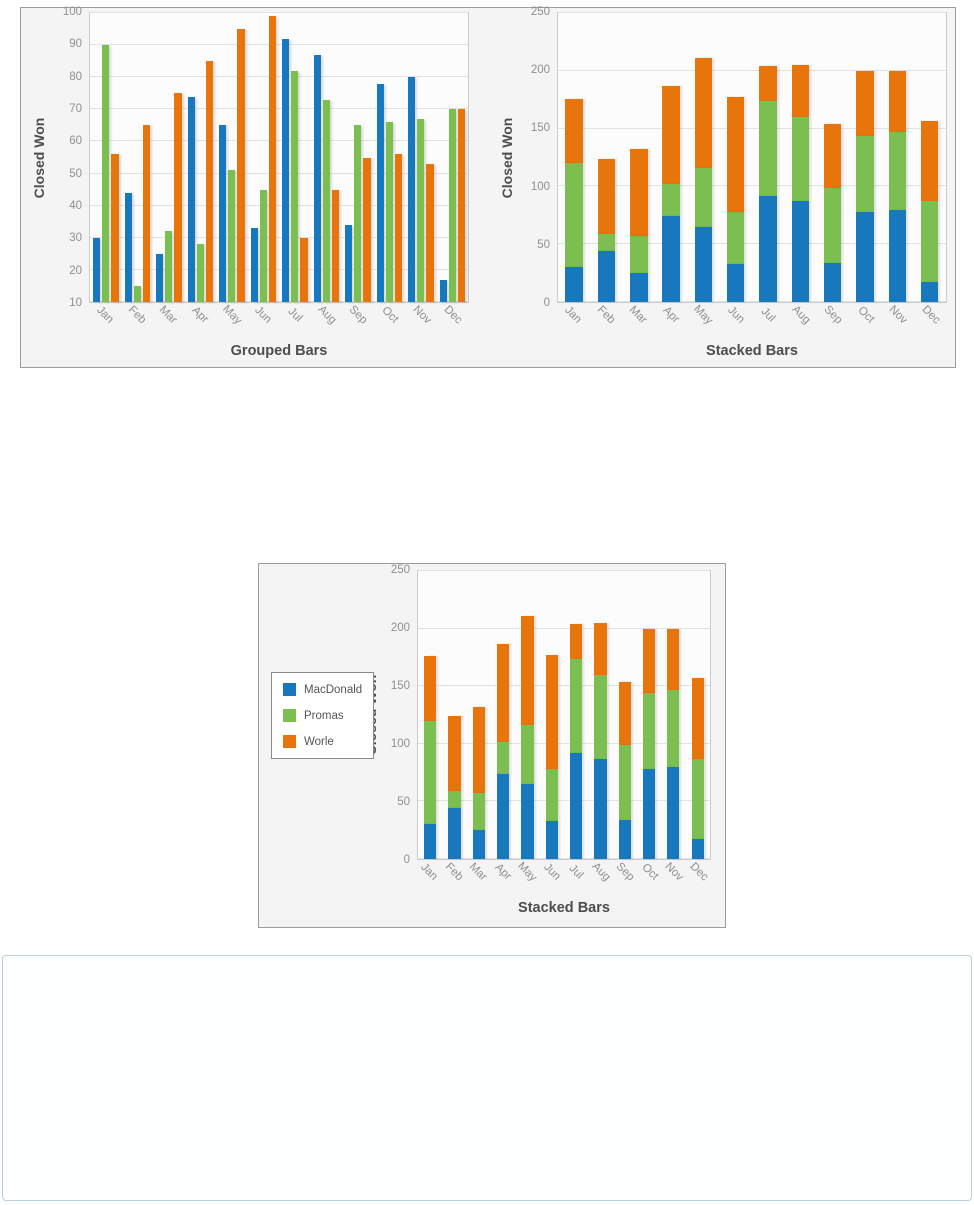 The height and width of the screenshot is (1205, 974). Describe the element at coordinates (454, 833) in the screenshot. I see `segment-macdonald-feb` at that location.